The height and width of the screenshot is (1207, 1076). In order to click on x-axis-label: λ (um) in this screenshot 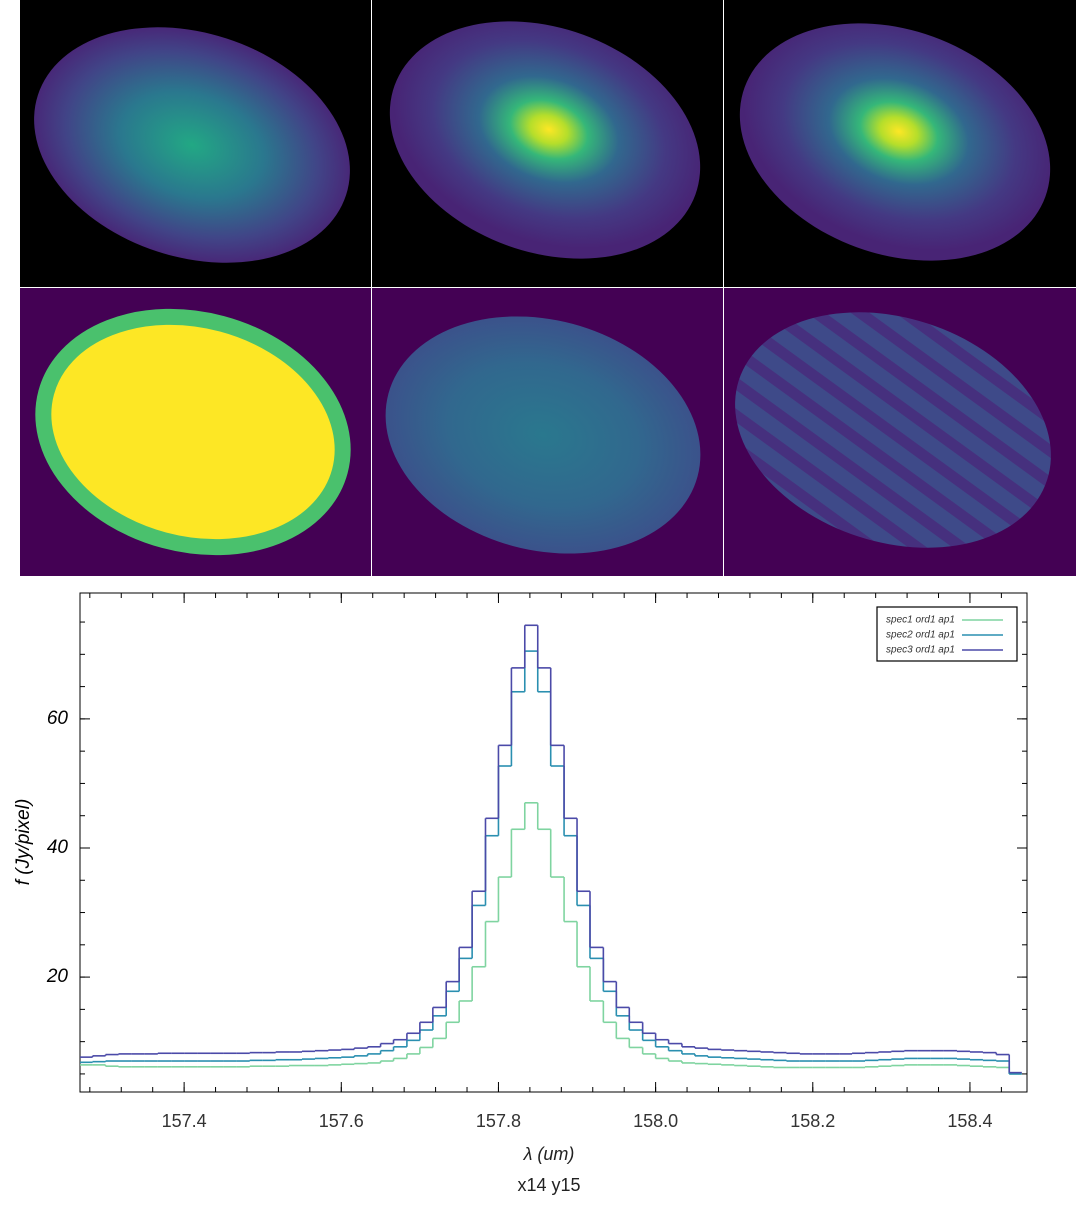, I will do `click(549, 1154)`.